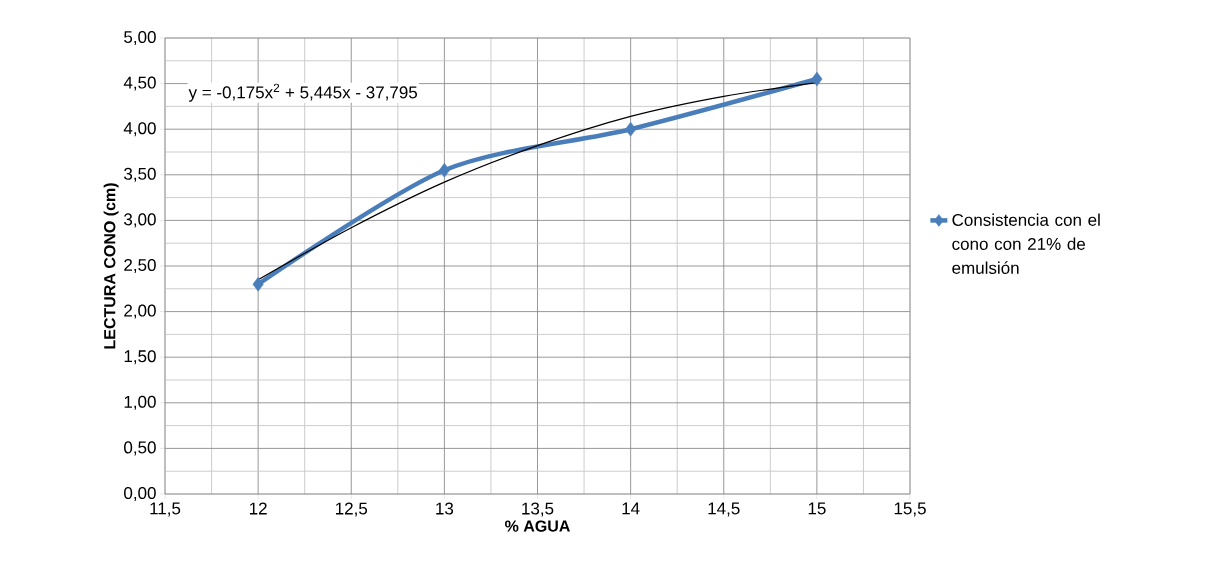 The image size is (1227, 569). What do you see at coordinates (140, 174) in the screenshot?
I see `y-tick-label: 3,50` at bounding box center [140, 174].